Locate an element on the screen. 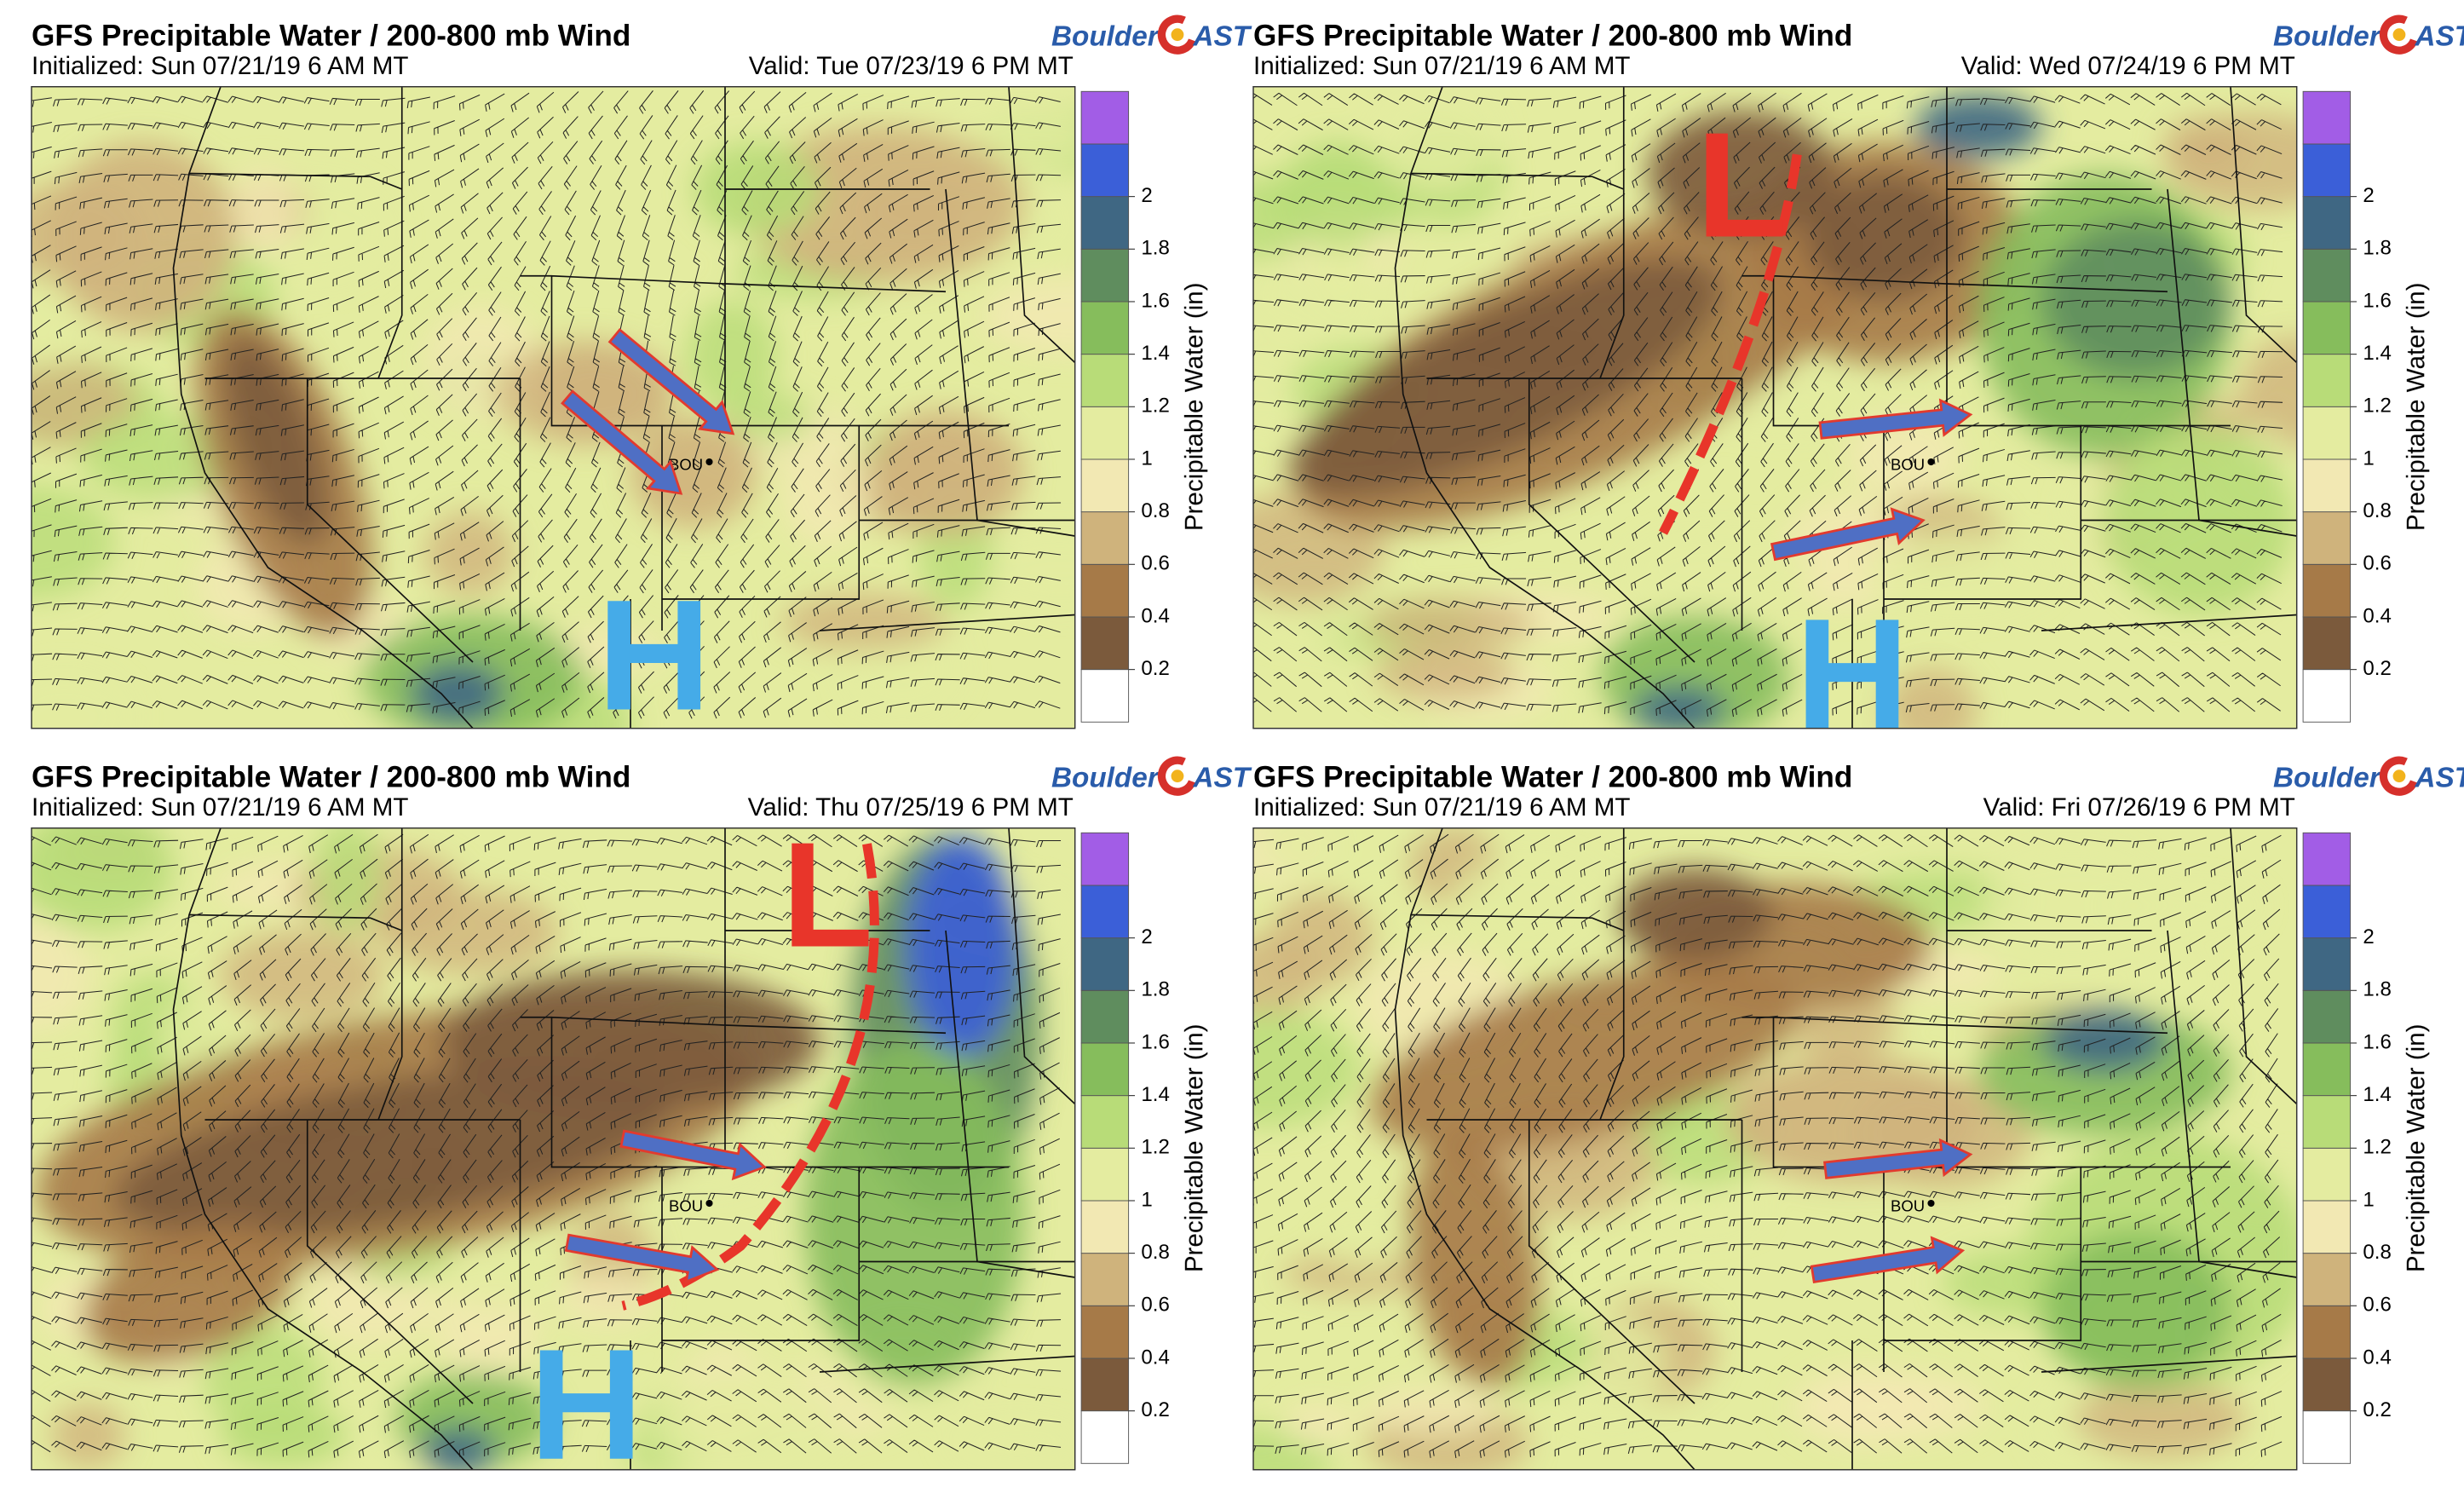 This screenshot has height=1493, width=2464. station-label: BOU is located at coordinates (686, 1205).